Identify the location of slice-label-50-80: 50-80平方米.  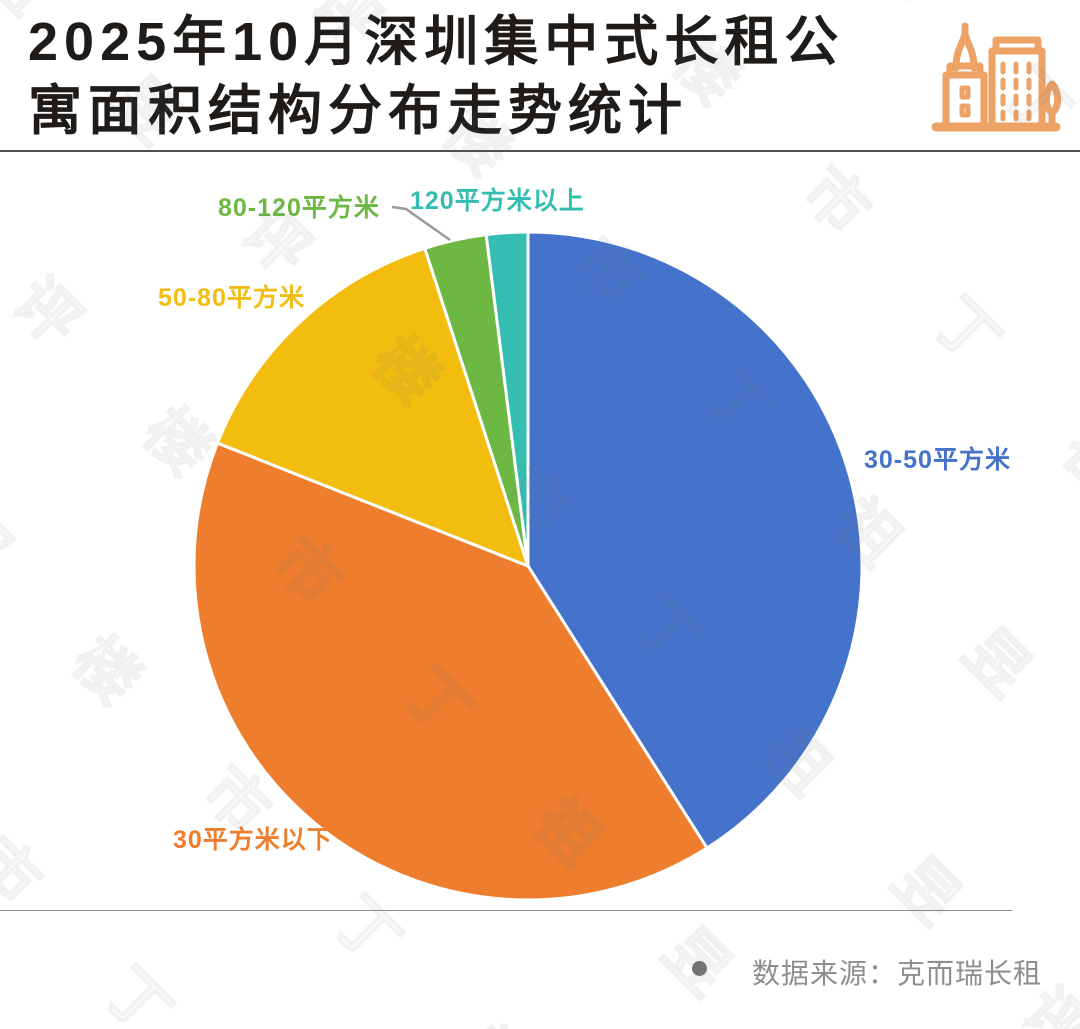
(231, 298).